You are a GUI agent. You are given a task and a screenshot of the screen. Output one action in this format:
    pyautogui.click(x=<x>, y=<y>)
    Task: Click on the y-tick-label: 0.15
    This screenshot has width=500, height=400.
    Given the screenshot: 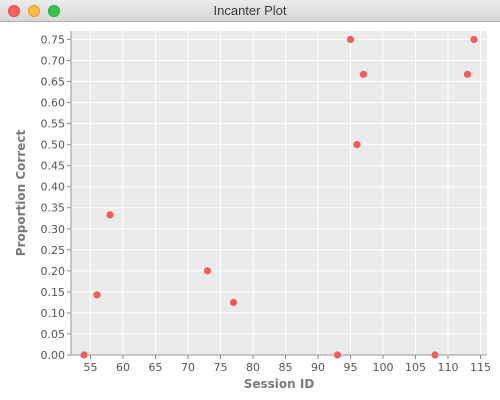 What is the action you would take?
    pyautogui.click(x=53, y=292)
    